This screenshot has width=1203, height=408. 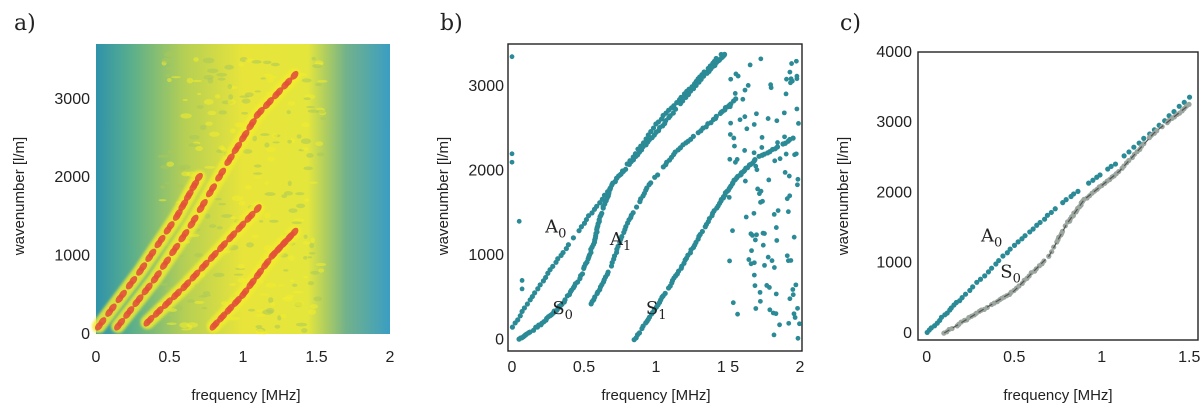 I want to click on panel-a-ylabel: wavenumber [l/m], so click(x=19, y=196).